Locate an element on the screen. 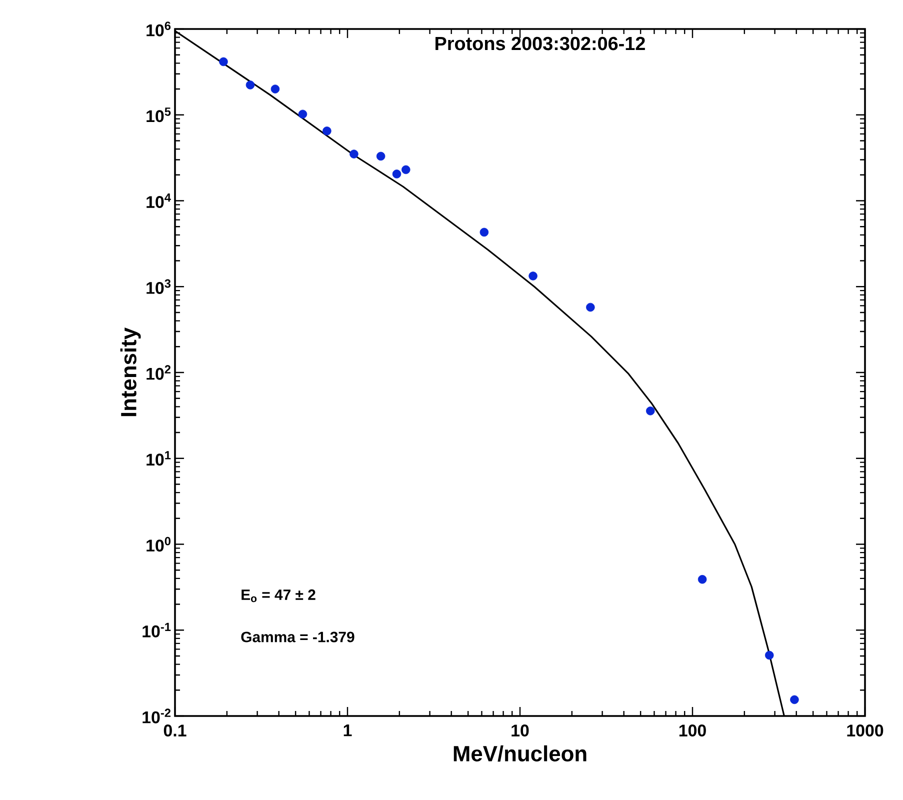  x-axis-title: MeV/nucleon is located at coordinates (520, 753).